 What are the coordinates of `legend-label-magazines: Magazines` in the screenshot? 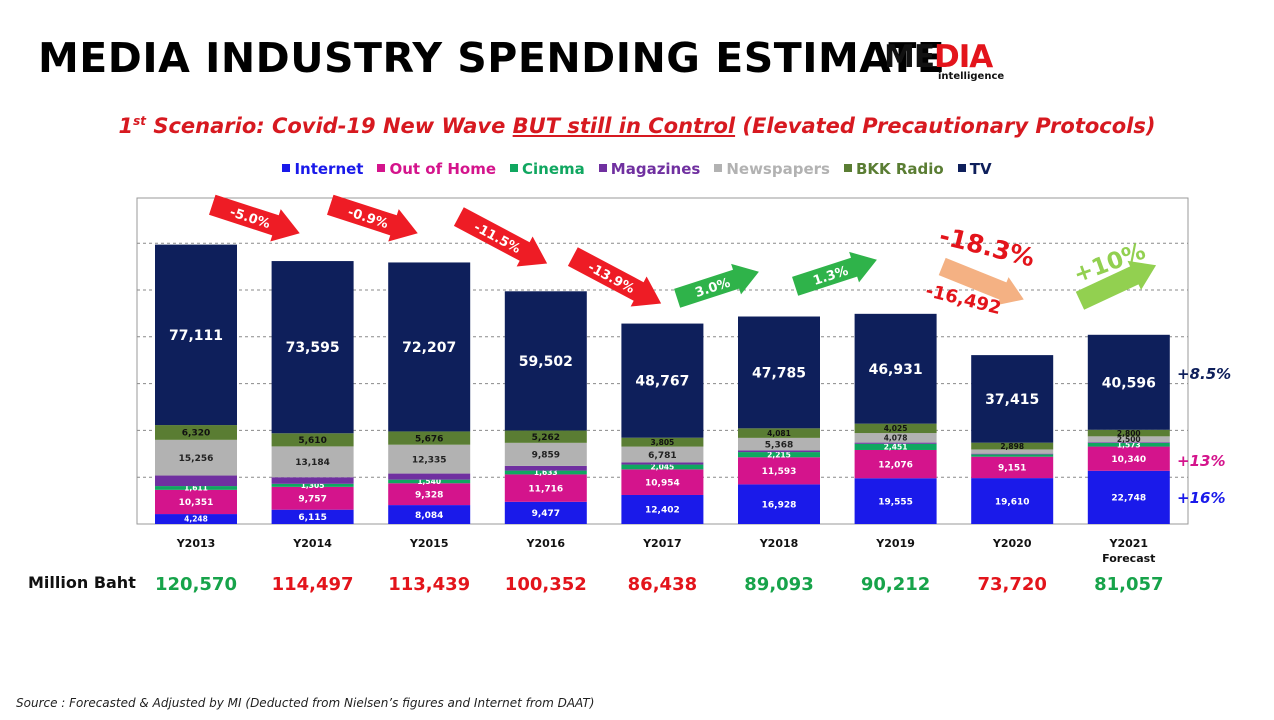 It's located at (655, 169).